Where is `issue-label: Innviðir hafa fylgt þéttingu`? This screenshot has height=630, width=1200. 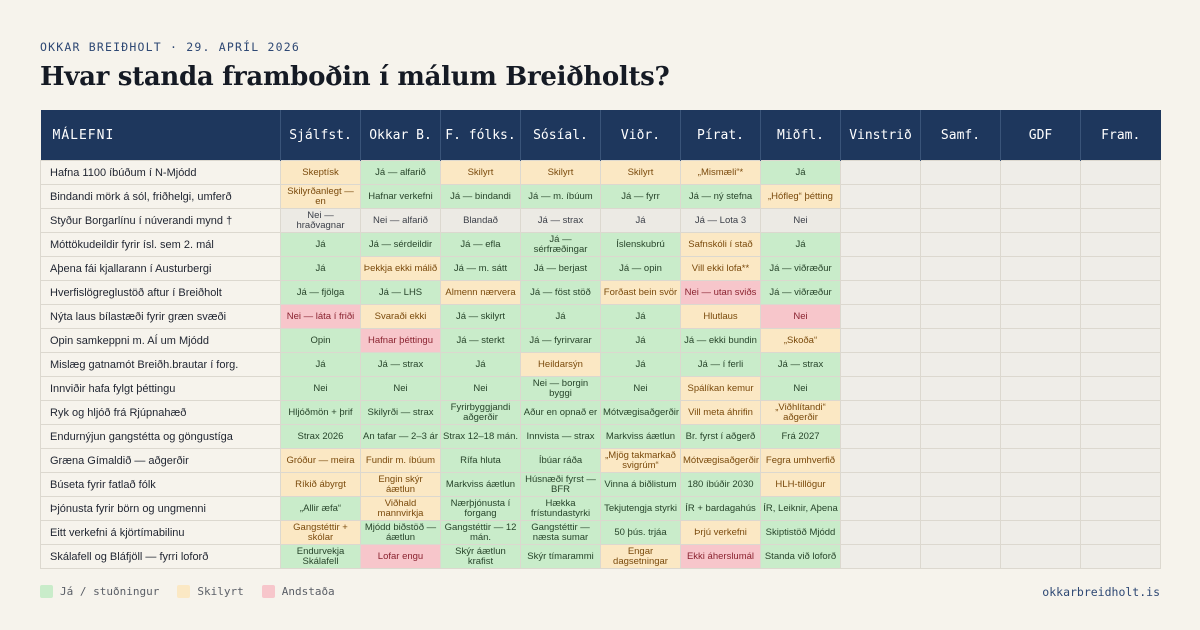
issue-label: Innviðir hafa fylgt þéttingu is located at coordinates (160, 388).